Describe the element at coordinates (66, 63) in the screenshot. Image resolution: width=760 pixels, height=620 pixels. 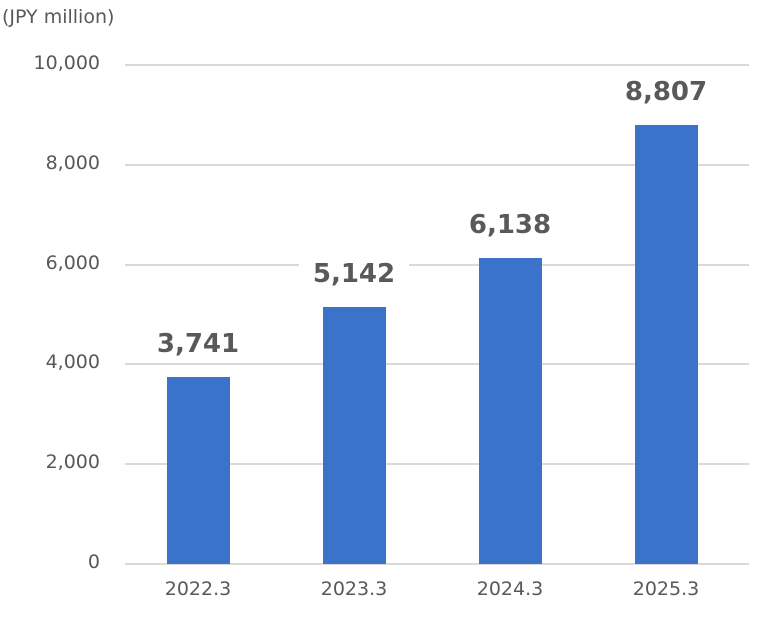
I see `y-tick-label: 10,000` at that location.